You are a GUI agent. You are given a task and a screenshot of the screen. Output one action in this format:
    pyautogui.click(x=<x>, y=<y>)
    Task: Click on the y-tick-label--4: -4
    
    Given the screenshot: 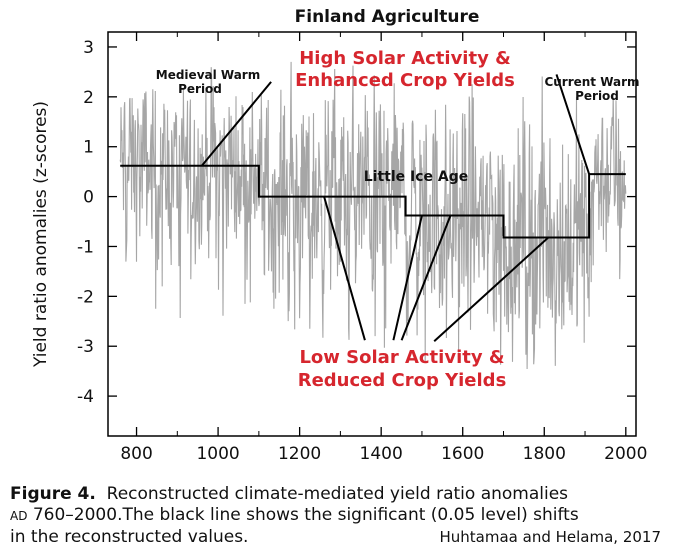 What is the action you would take?
    pyautogui.click(x=85, y=397)
    